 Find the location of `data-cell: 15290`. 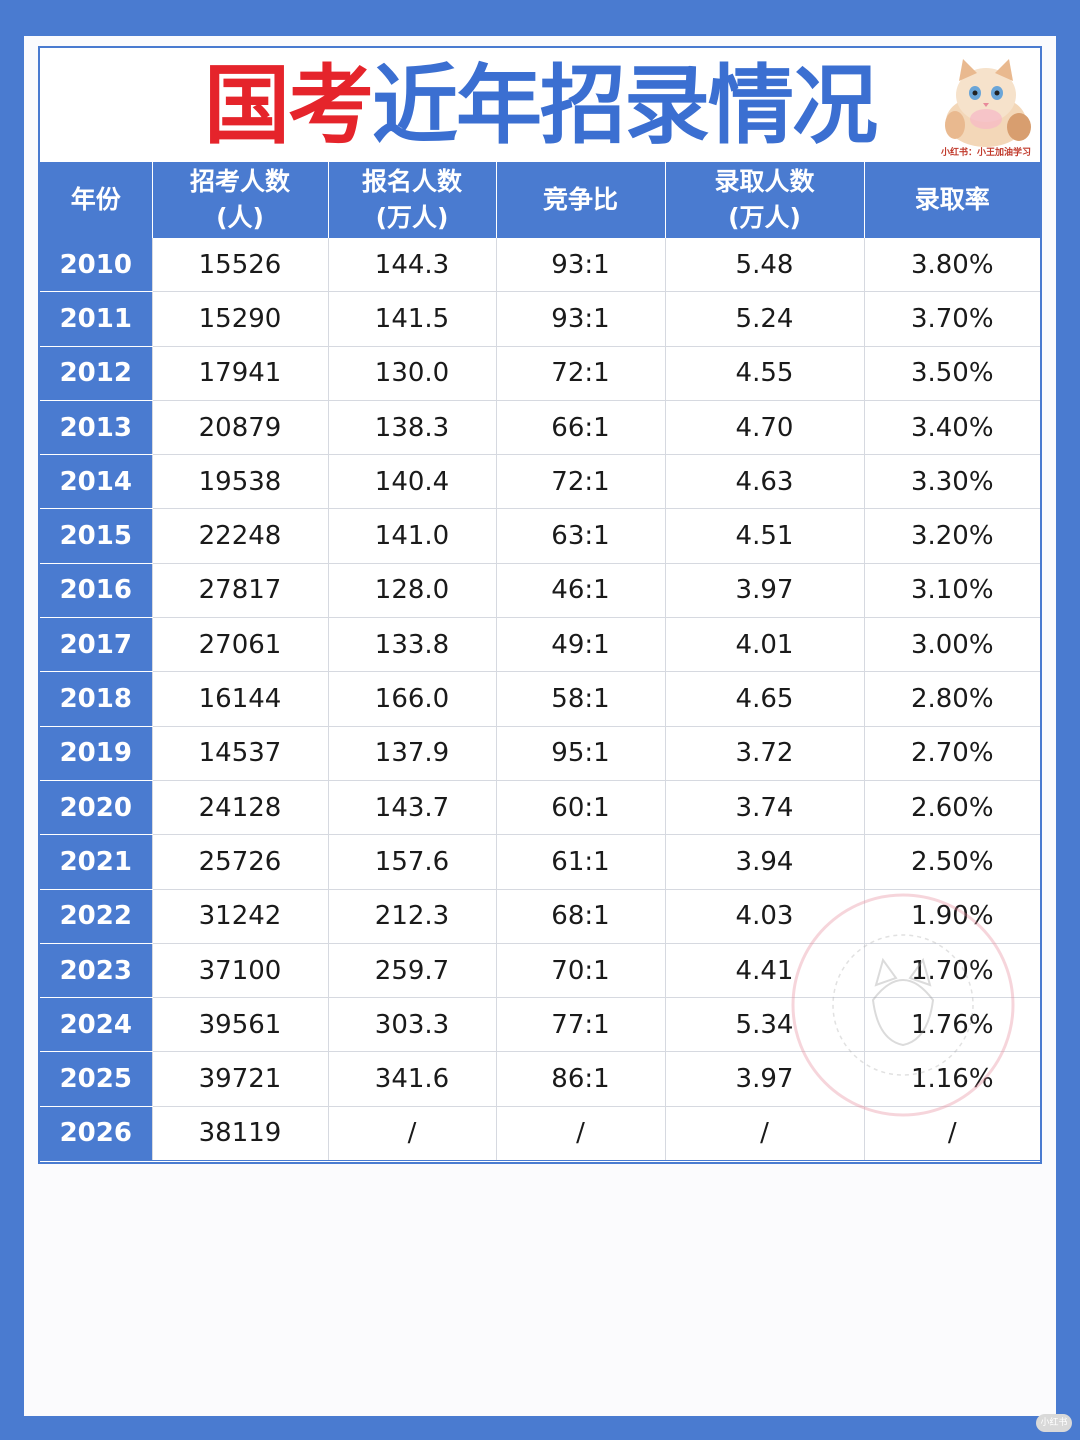

data-cell: 15290 is located at coordinates (239, 319).